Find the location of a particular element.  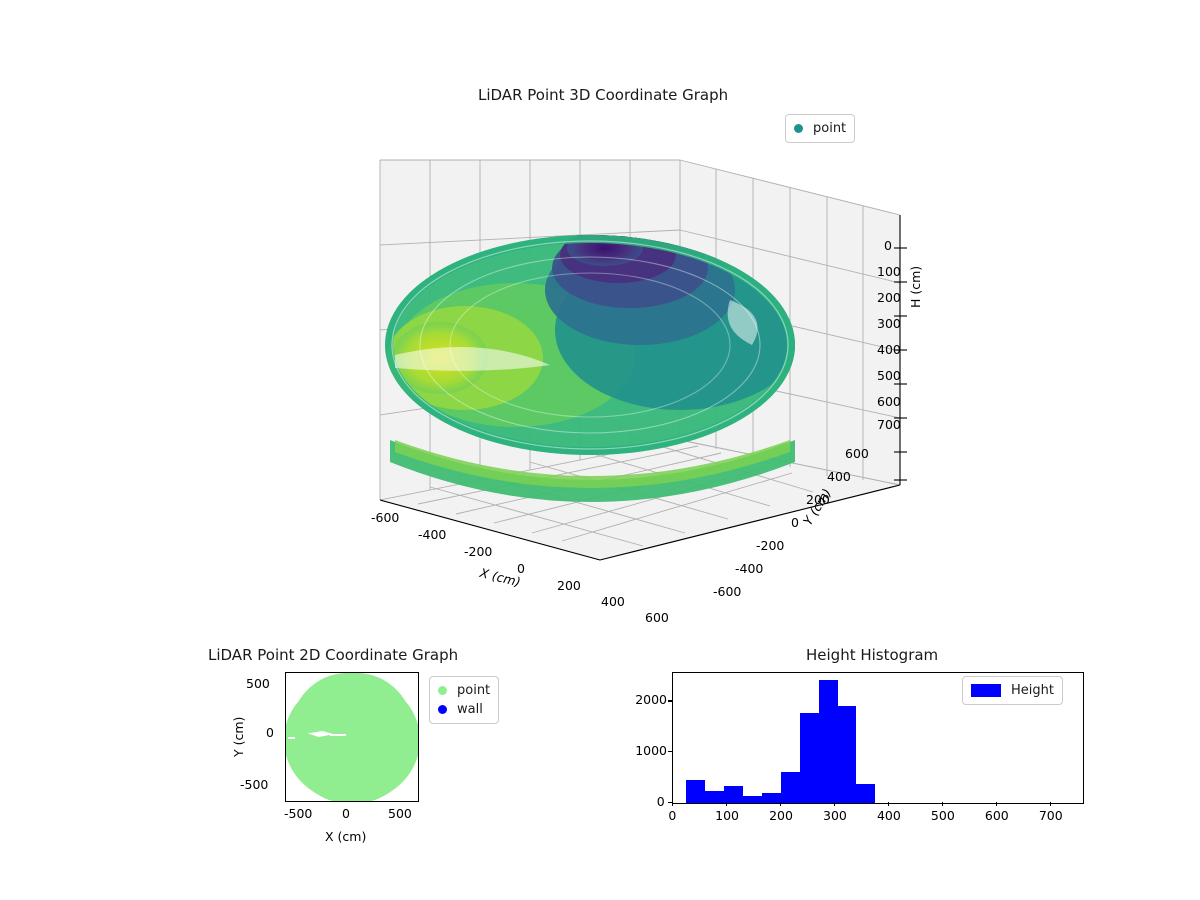

histogram-xtick: 500 is located at coordinates (942, 815).